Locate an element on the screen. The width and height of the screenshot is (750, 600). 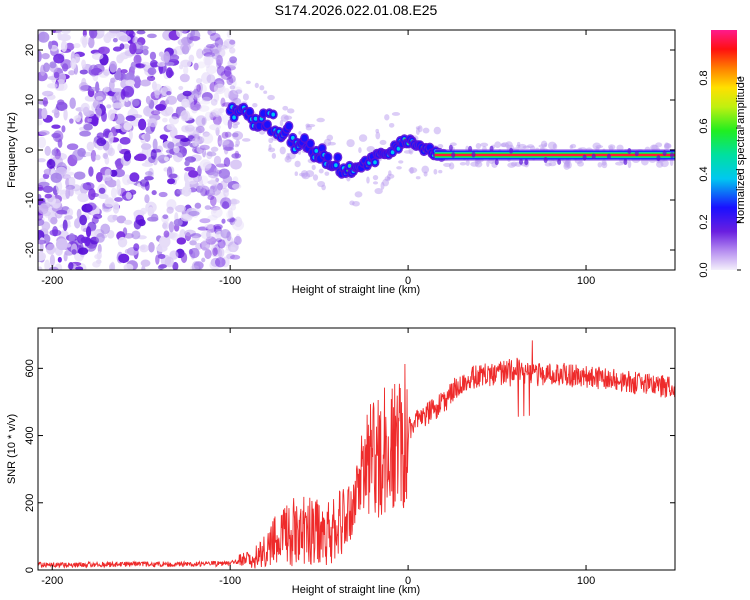
snr-xtick-label: 0 is located at coordinates (408, 581).